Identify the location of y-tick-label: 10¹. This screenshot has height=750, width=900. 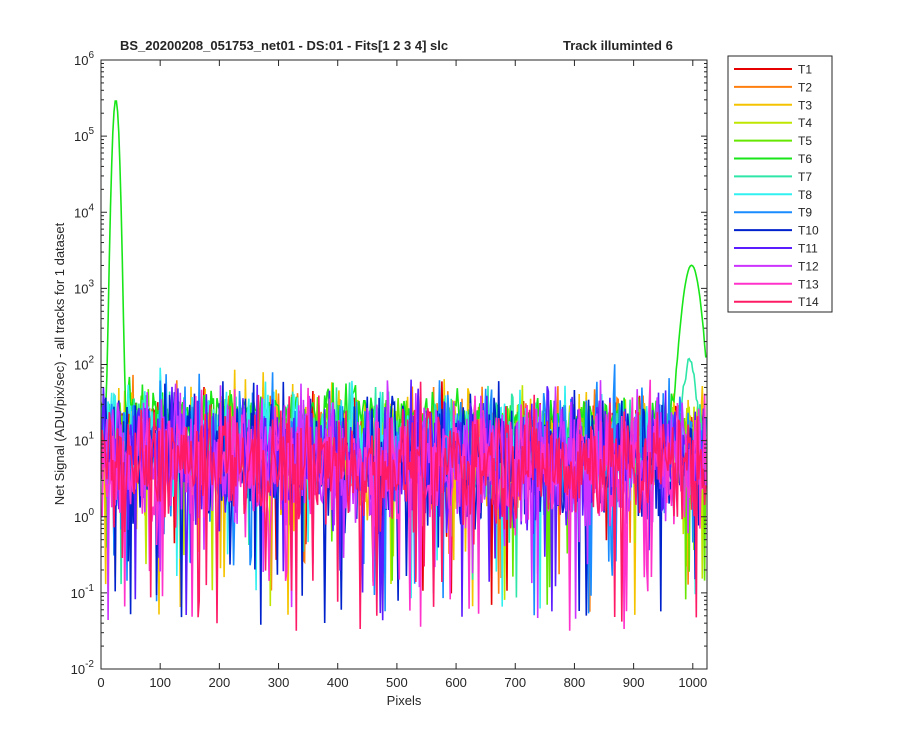
(84, 440).